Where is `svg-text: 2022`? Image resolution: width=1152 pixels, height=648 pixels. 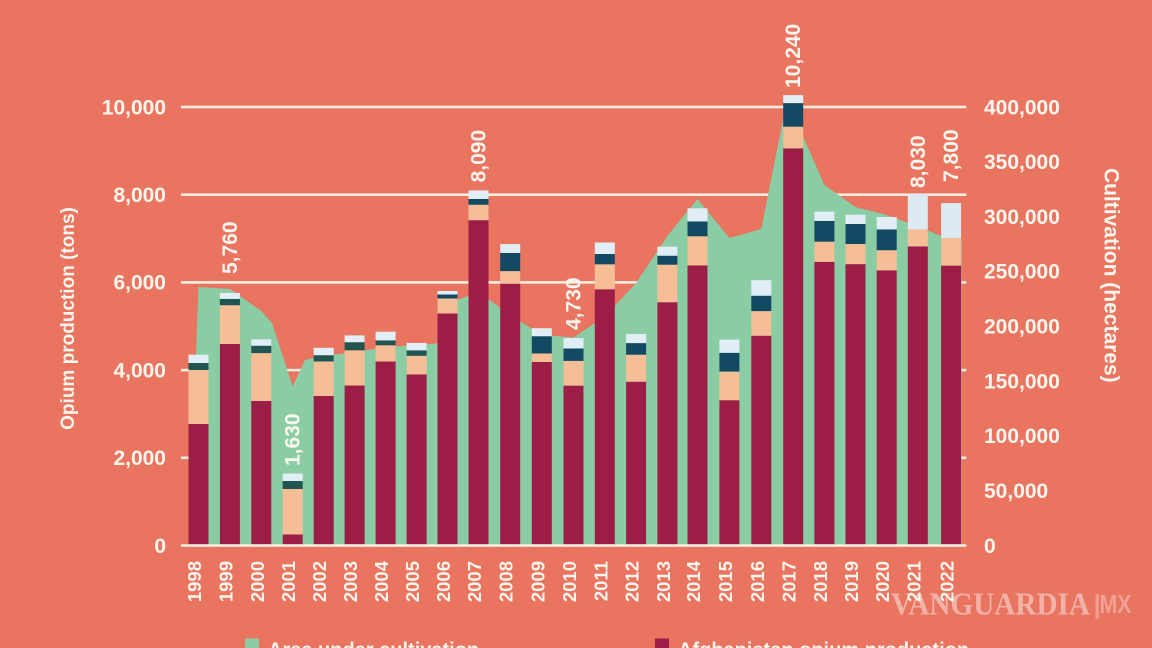 svg-text: 2022 is located at coordinates (947, 581).